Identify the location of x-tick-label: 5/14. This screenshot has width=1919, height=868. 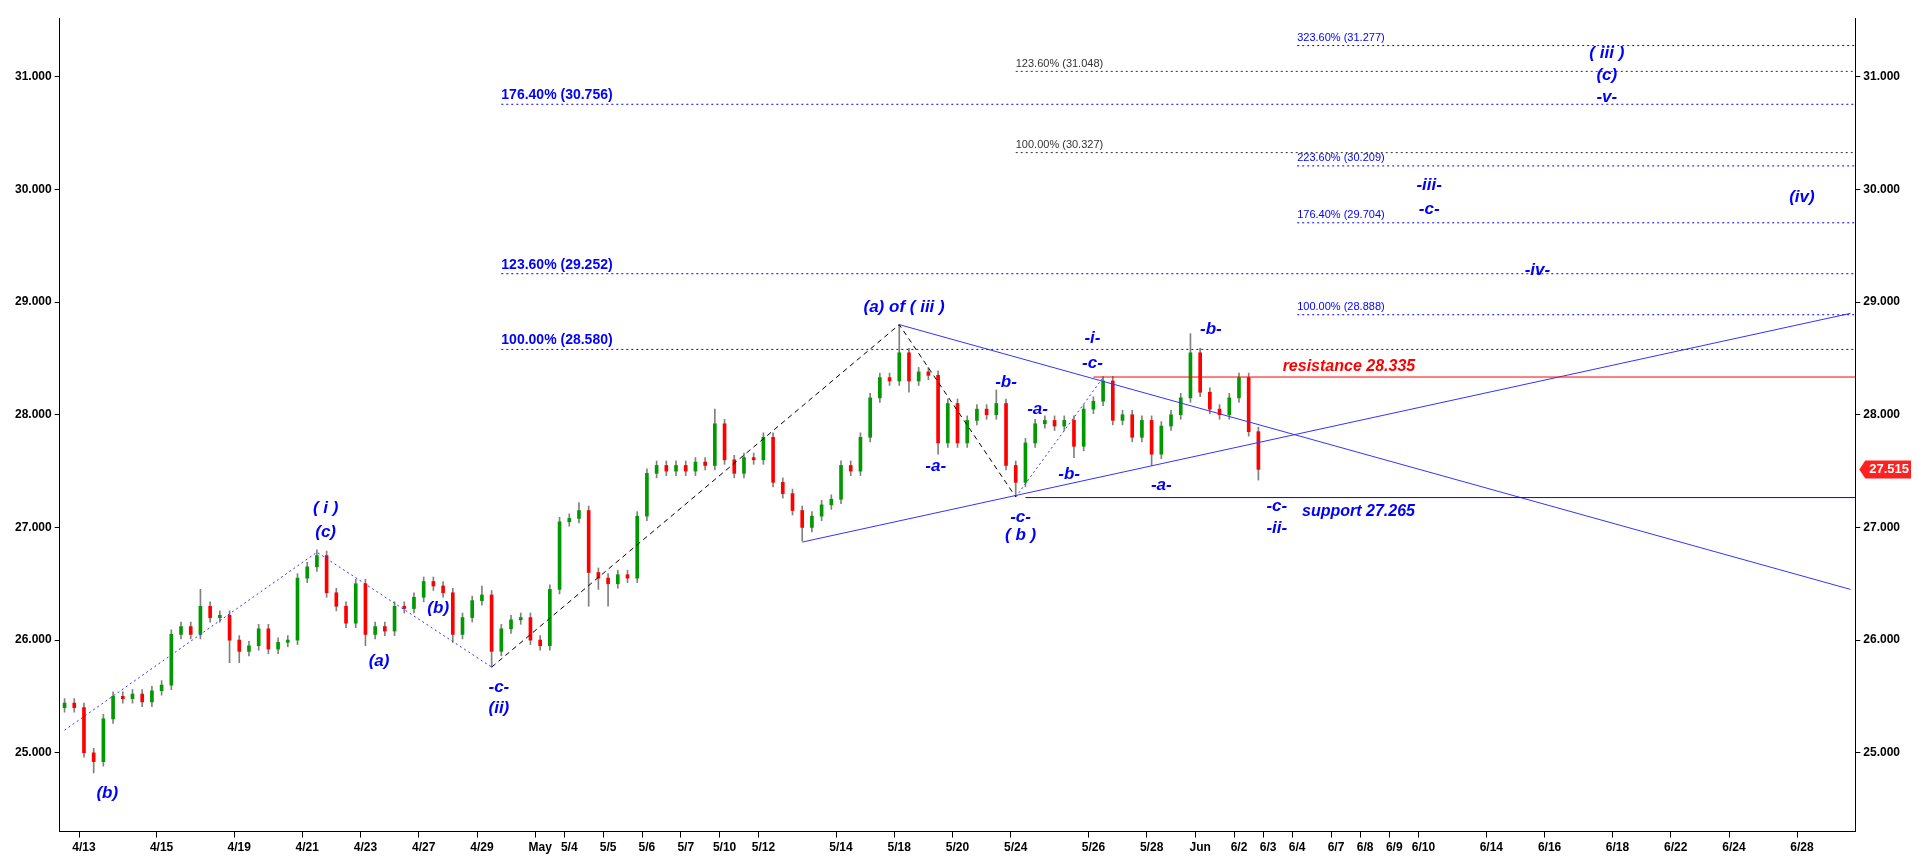
(841, 847).